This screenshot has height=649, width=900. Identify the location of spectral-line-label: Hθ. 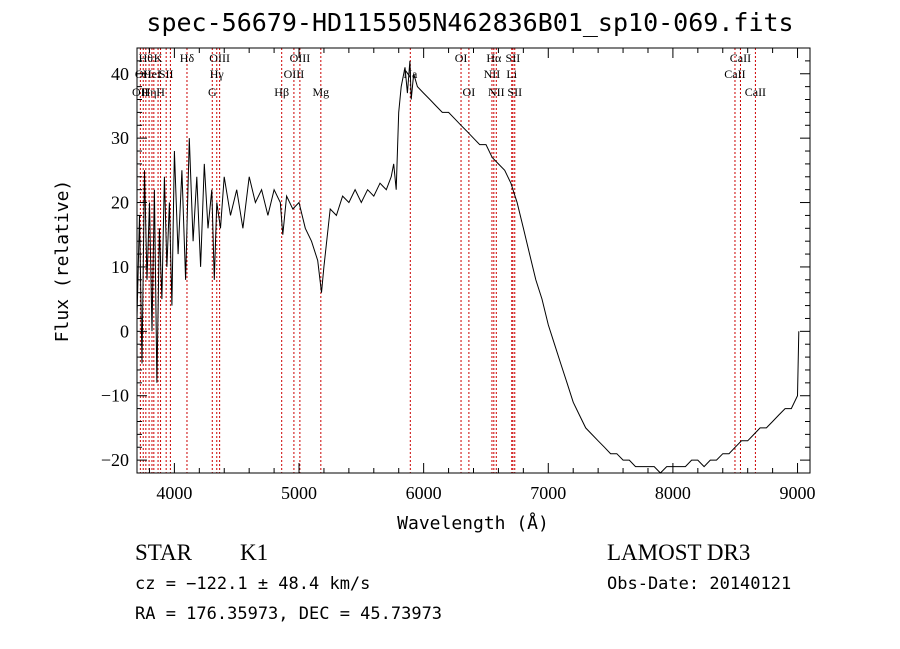
(146, 58).